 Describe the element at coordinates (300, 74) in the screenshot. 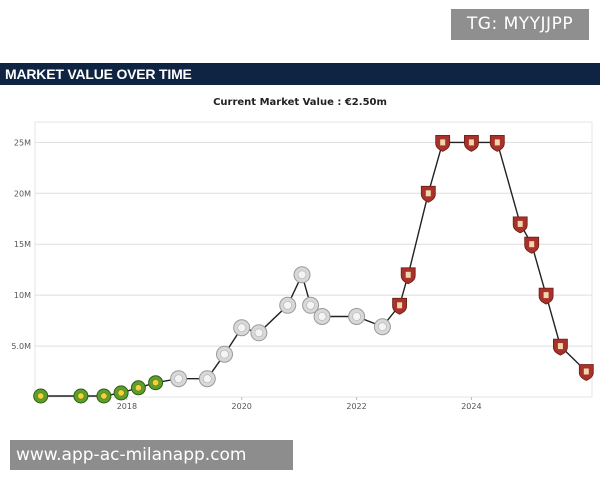

I see `section-header: MARKET VALUE OVER TIME` at that location.